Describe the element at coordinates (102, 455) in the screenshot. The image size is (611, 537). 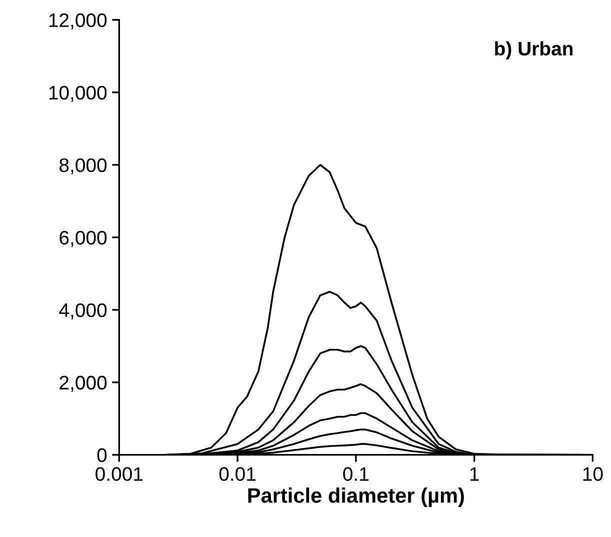
I see `y-tick-label: 0` at that location.